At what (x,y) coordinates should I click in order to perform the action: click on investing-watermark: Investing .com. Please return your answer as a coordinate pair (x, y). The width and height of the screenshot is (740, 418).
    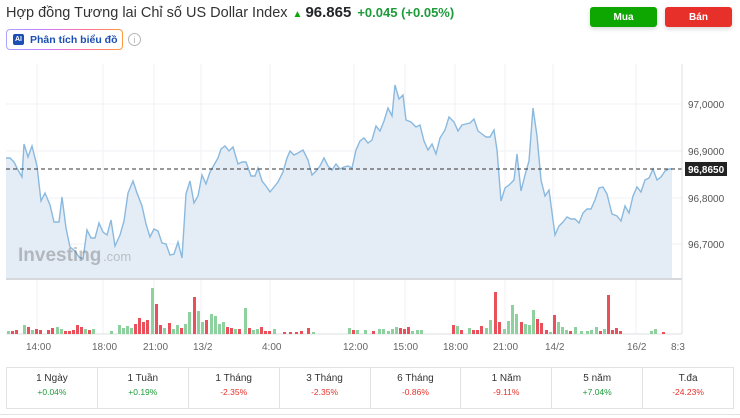
    Looking at the image, I should click on (74, 255).